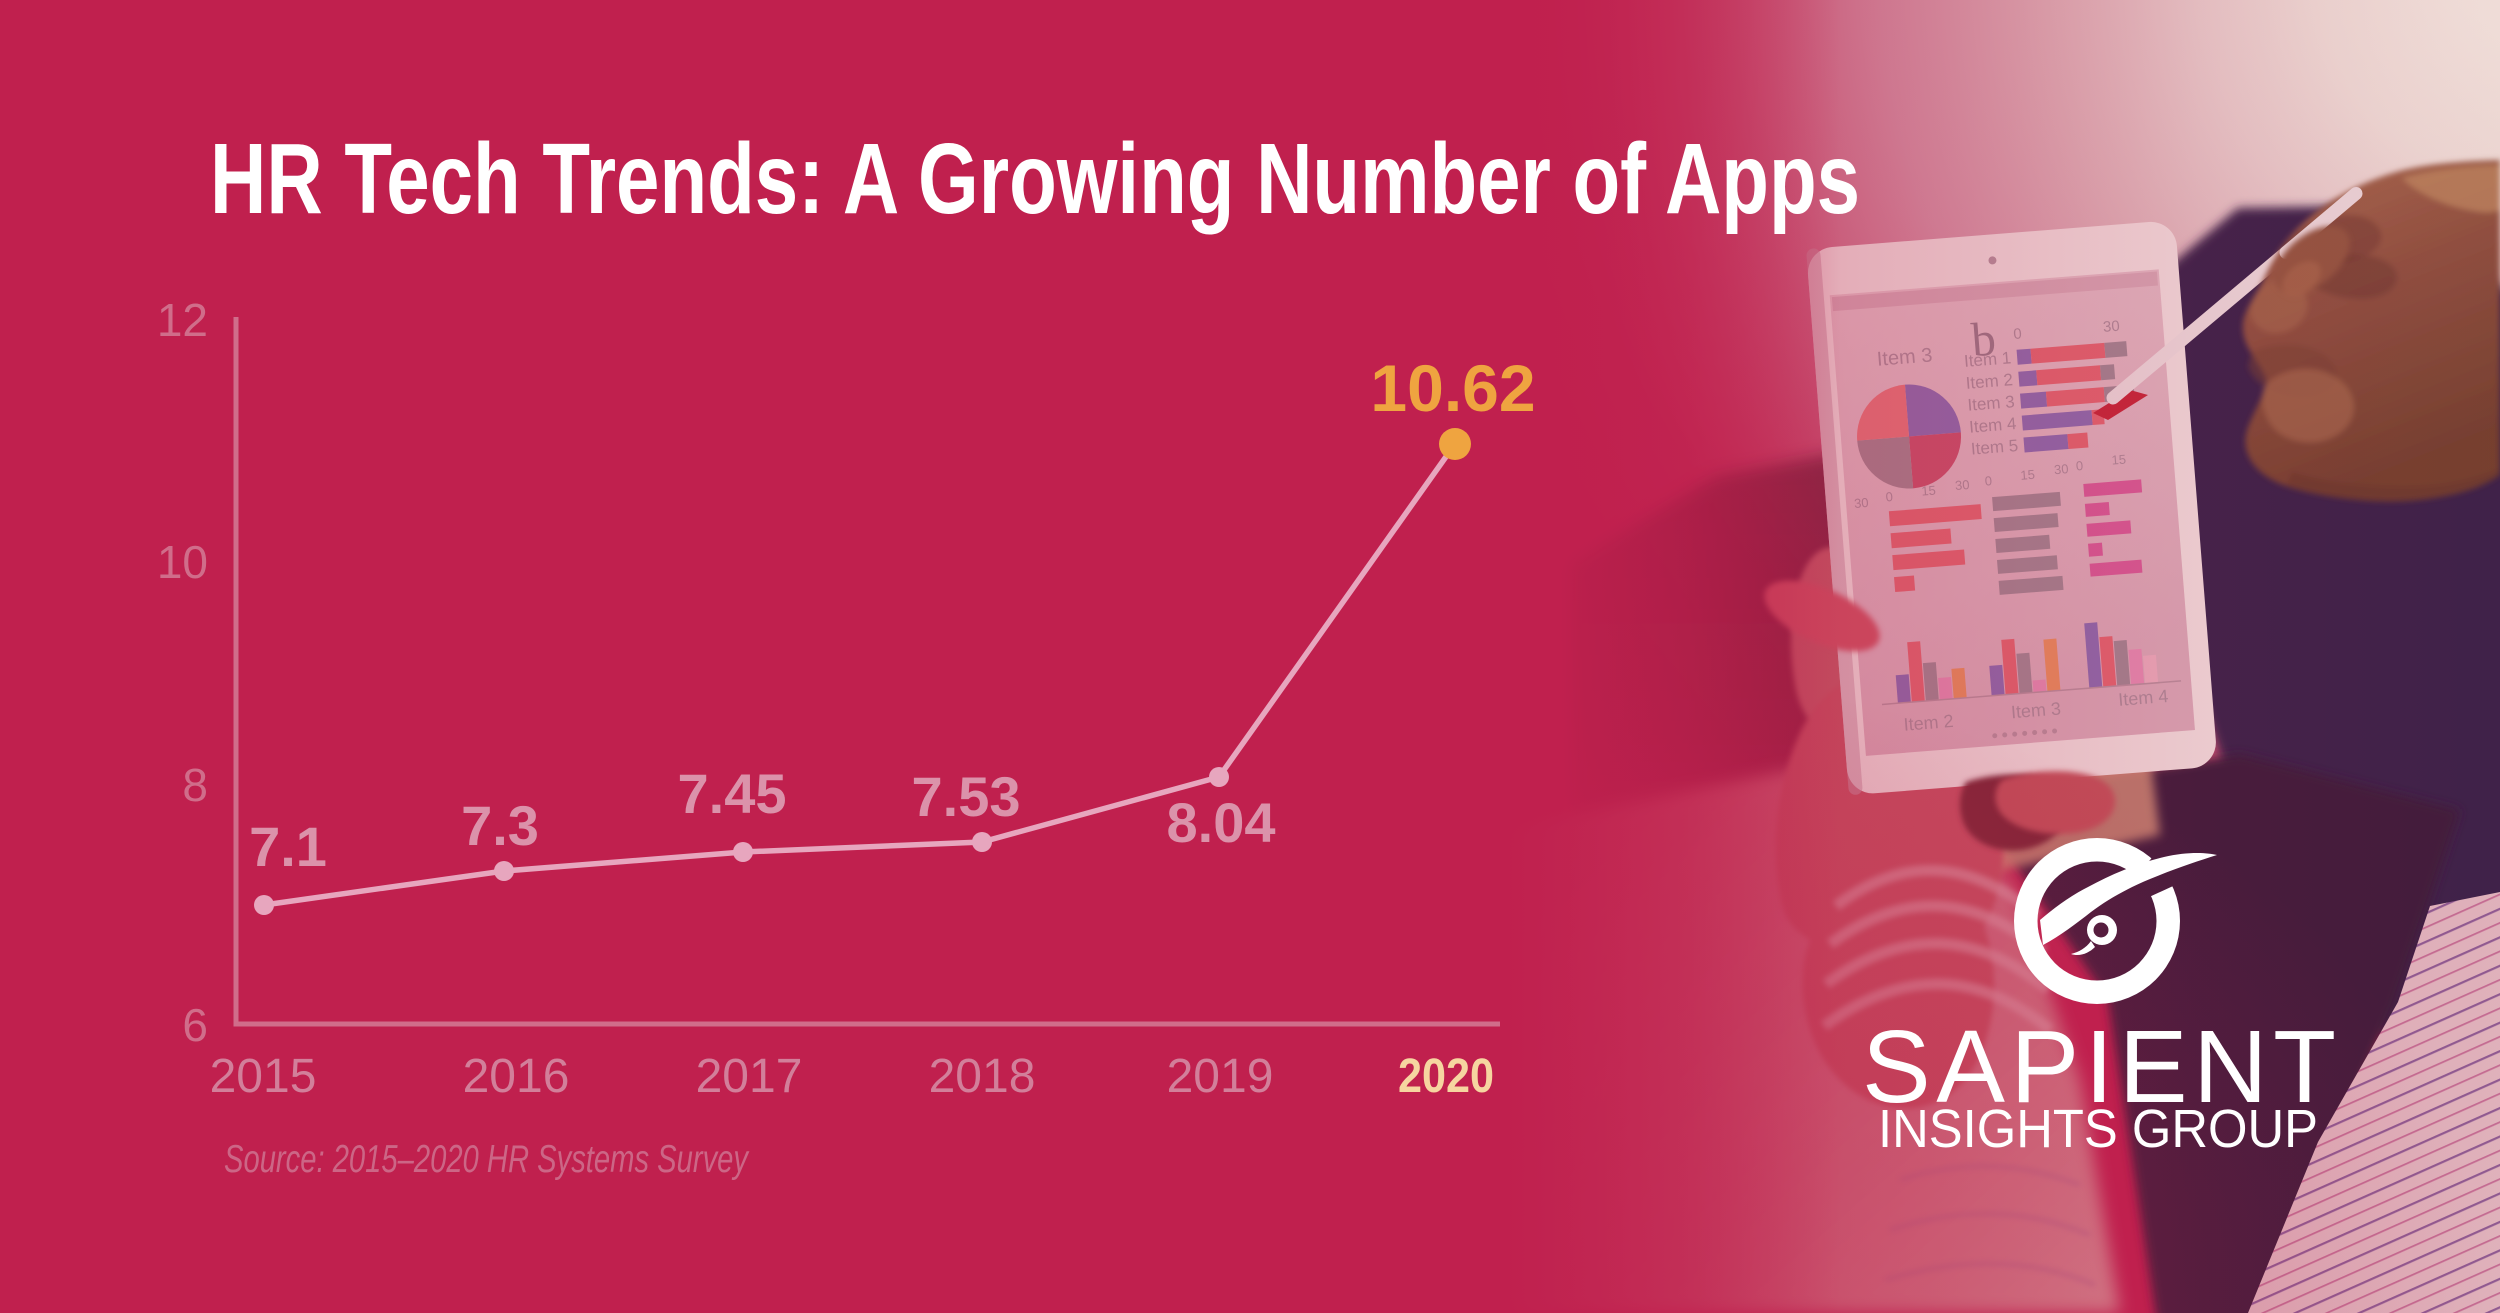 The width and height of the screenshot is (2500, 1313). Describe the element at coordinates (195, 785) in the screenshot. I see `svg-text: 8` at that location.